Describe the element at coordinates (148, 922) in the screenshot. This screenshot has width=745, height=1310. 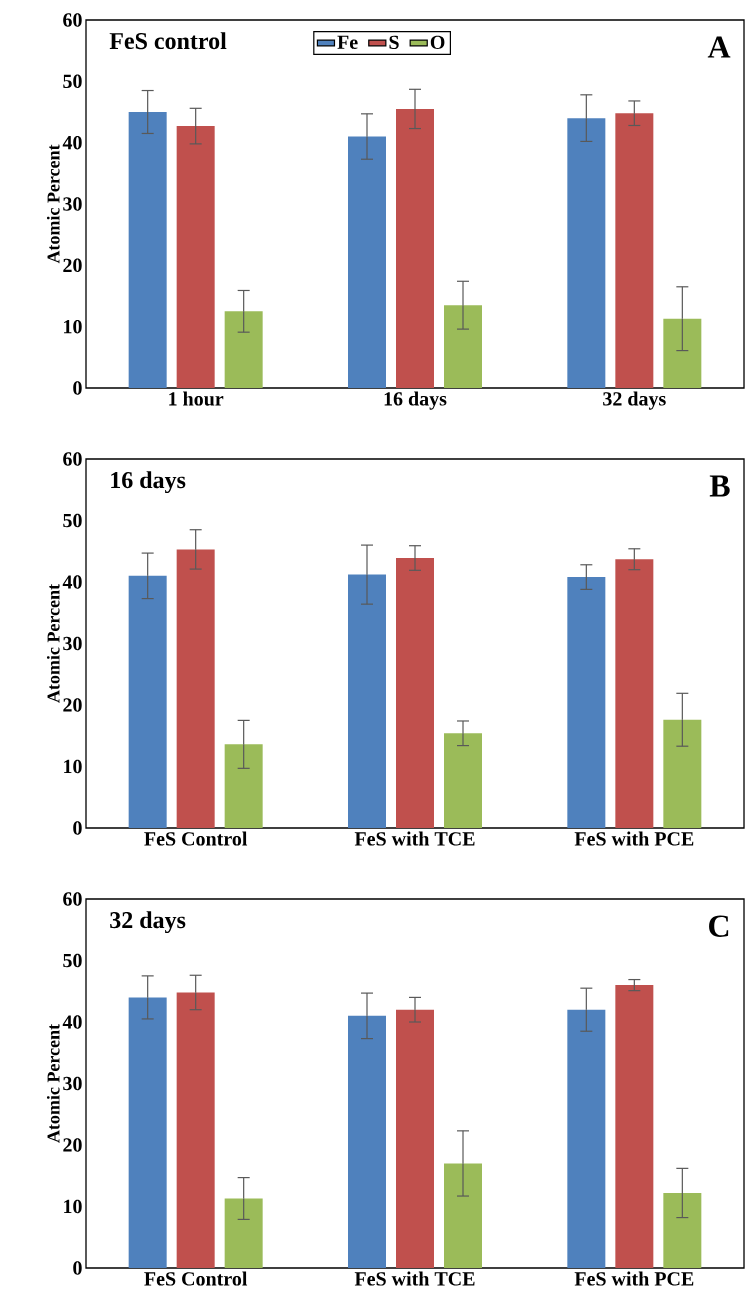
I see `chart-title: 32 days` at that location.